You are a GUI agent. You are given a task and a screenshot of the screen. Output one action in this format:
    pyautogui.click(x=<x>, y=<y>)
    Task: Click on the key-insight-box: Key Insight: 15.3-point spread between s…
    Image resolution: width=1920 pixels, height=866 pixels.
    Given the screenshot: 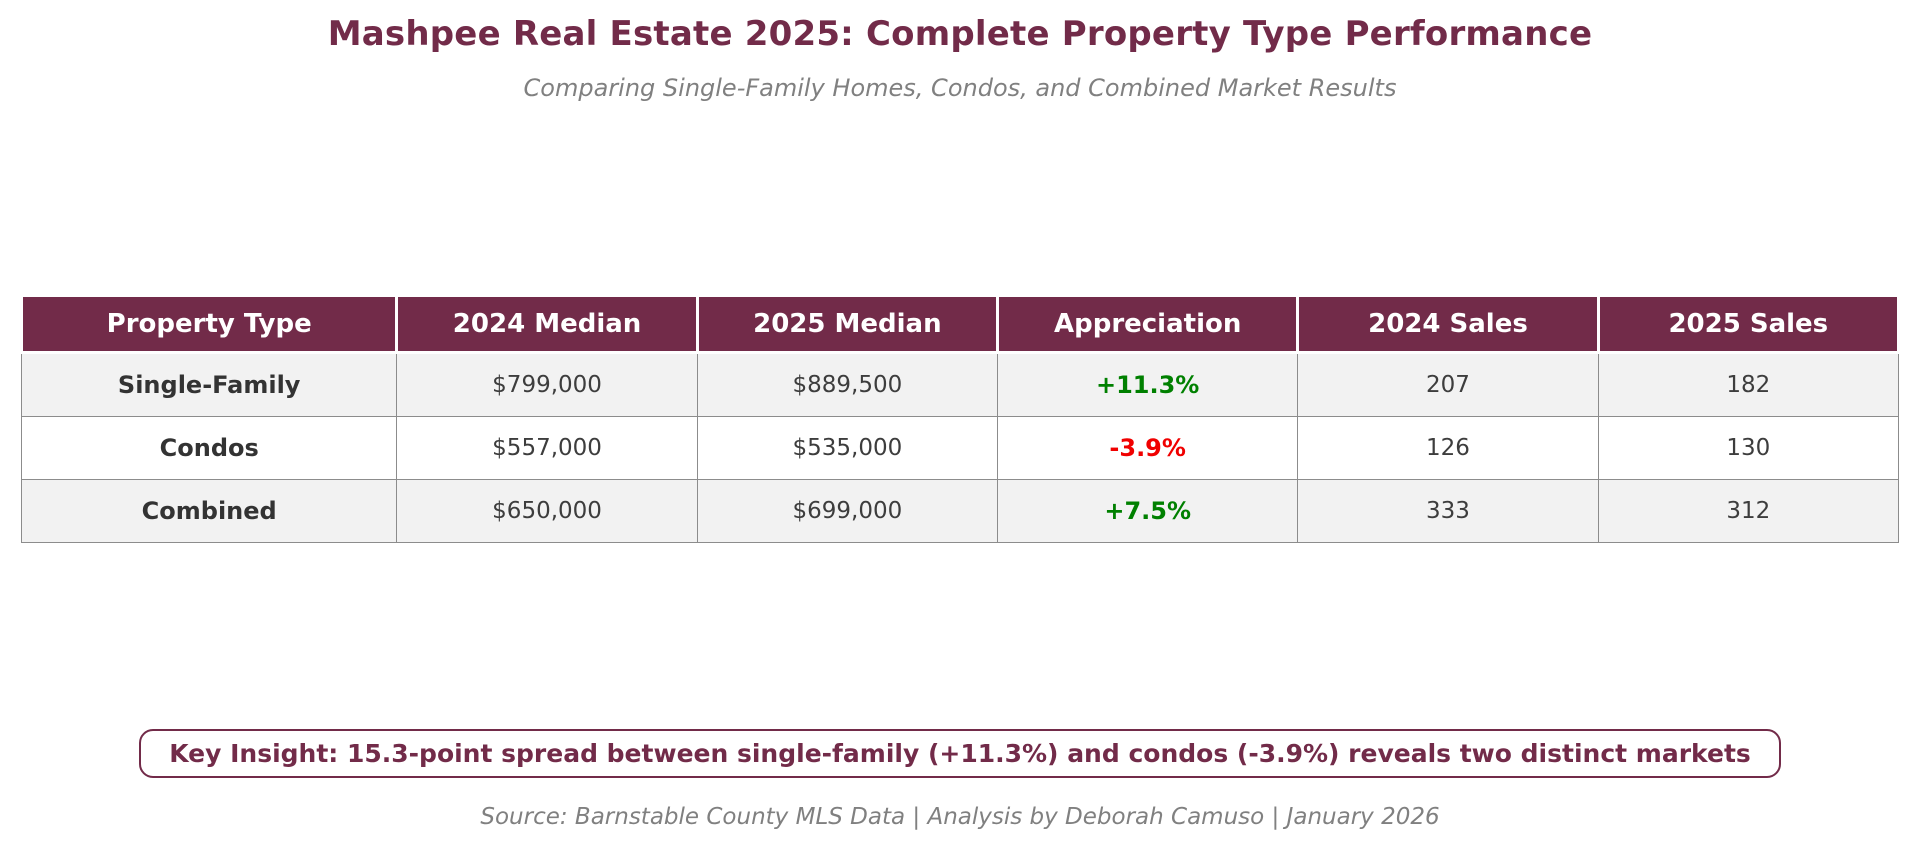 What is the action you would take?
    pyautogui.click(x=960, y=753)
    